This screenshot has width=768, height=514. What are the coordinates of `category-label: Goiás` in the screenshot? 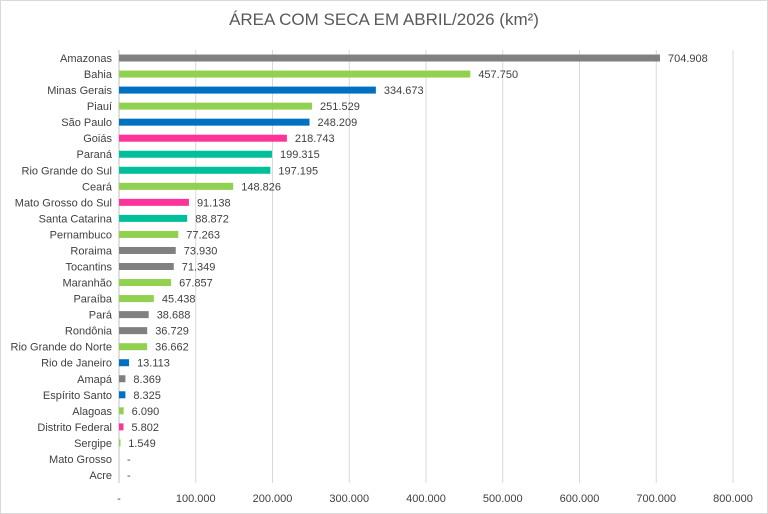 It's located at (97, 139).